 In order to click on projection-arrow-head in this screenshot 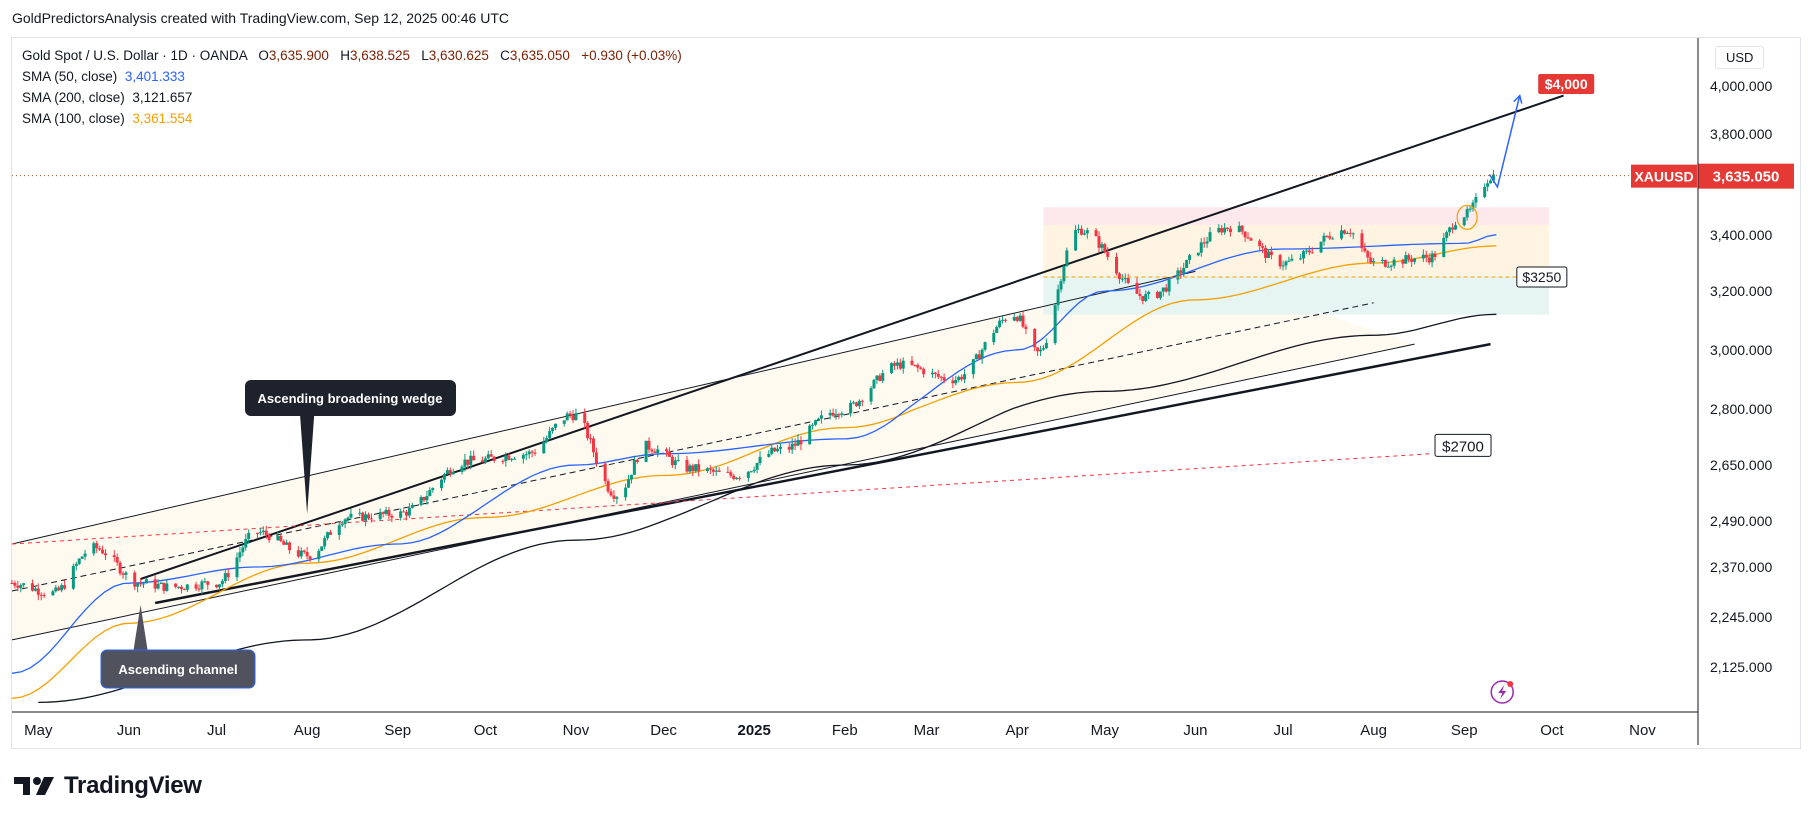, I will do `click(1518, 99)`.